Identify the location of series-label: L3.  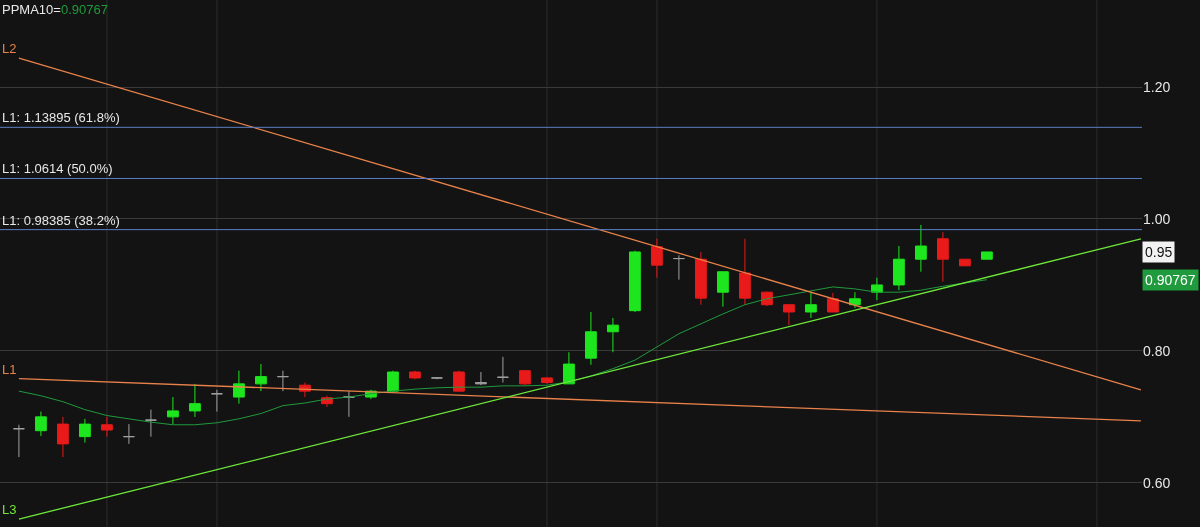
(9, 509).